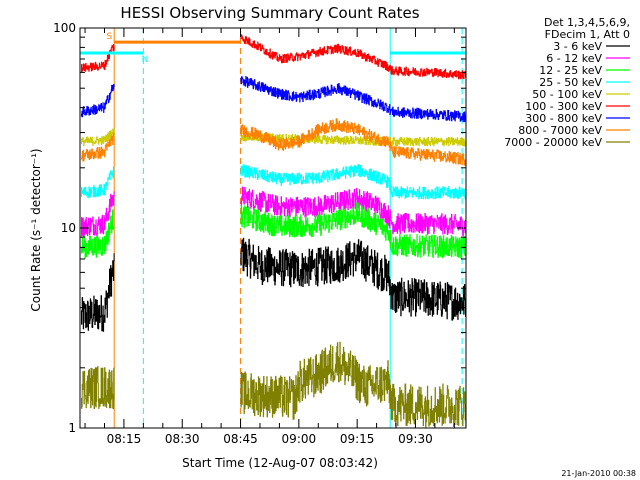 Image resolution: width=640 pixels, height=480 pixels. I want to click on legend-entry-label: 6 - 12 keV, so click(574, 58).